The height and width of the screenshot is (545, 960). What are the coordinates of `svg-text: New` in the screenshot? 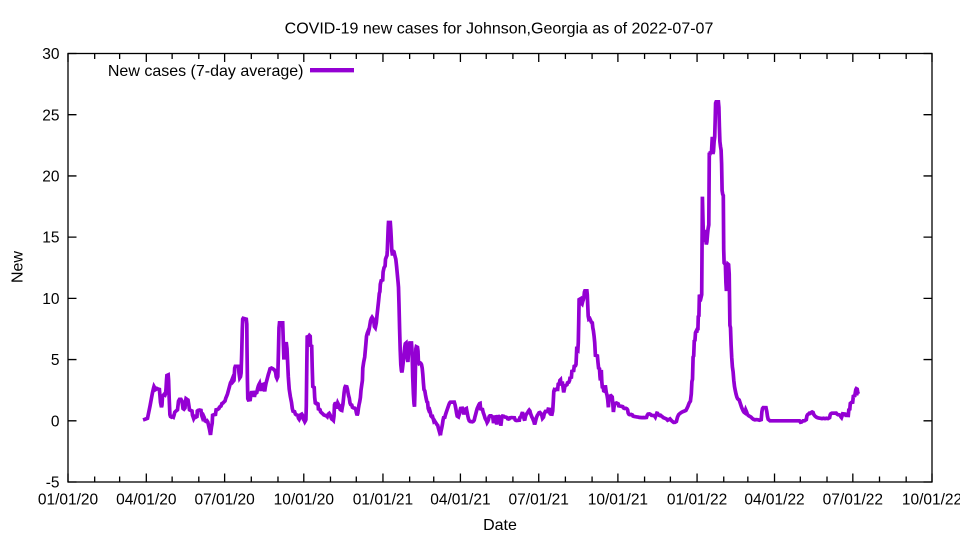 It's located at (17, 267).